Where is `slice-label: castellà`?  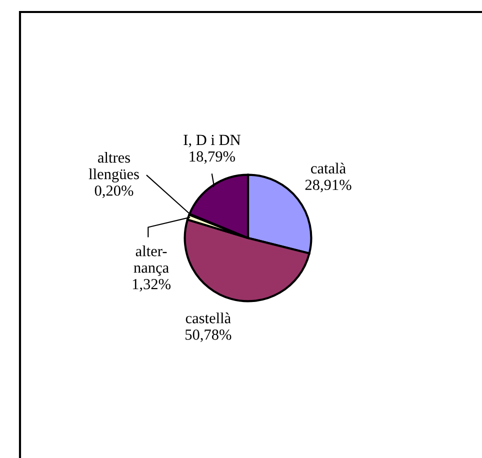 slice-label: castellà is located at coordinates (208, 318).